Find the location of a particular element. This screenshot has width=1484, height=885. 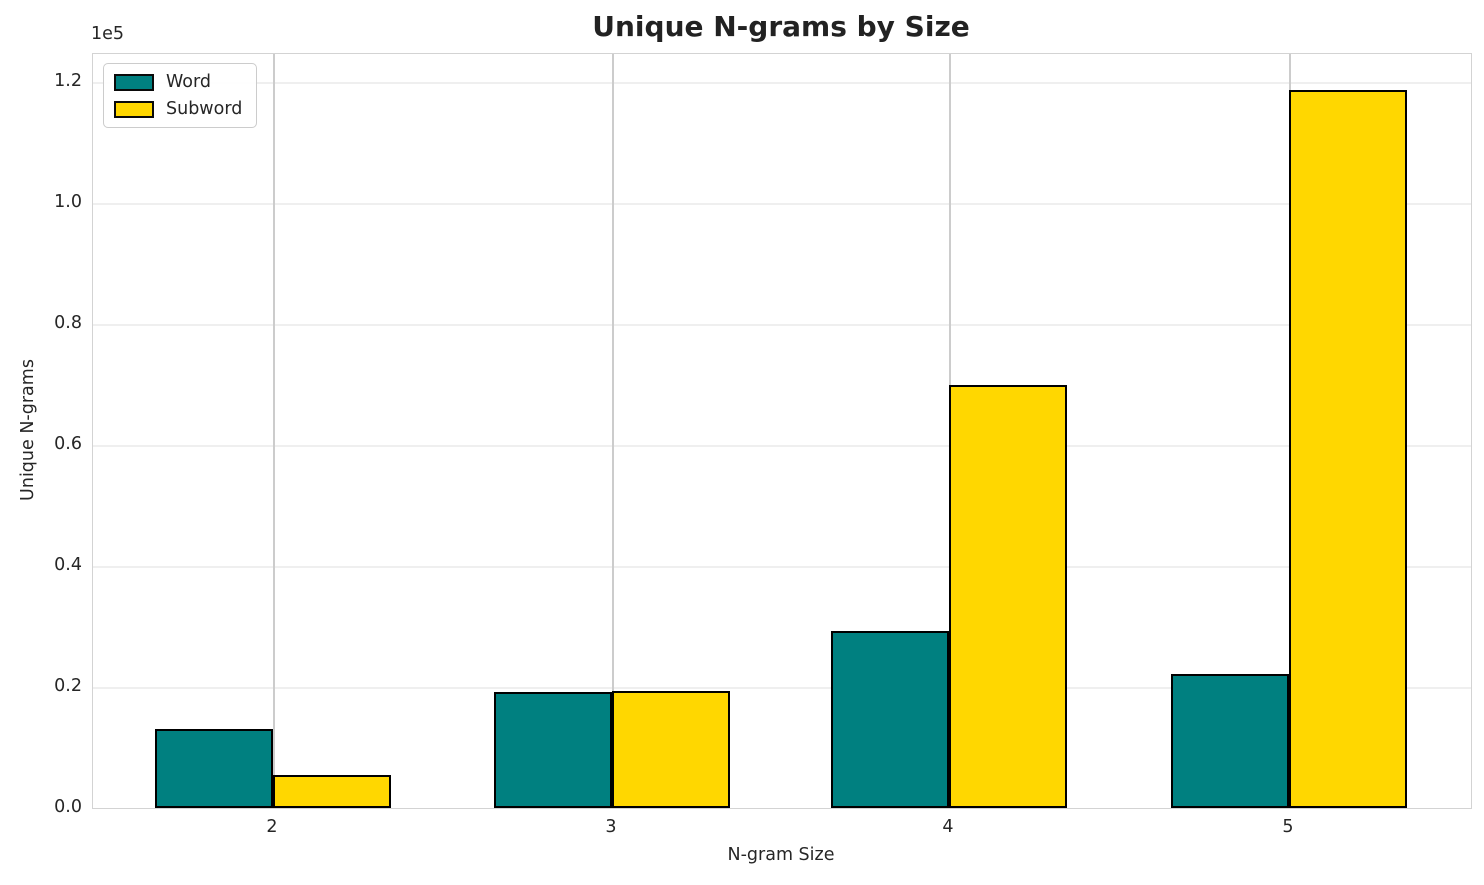

legend-swatch-subword is located at coordinates (134, 109).